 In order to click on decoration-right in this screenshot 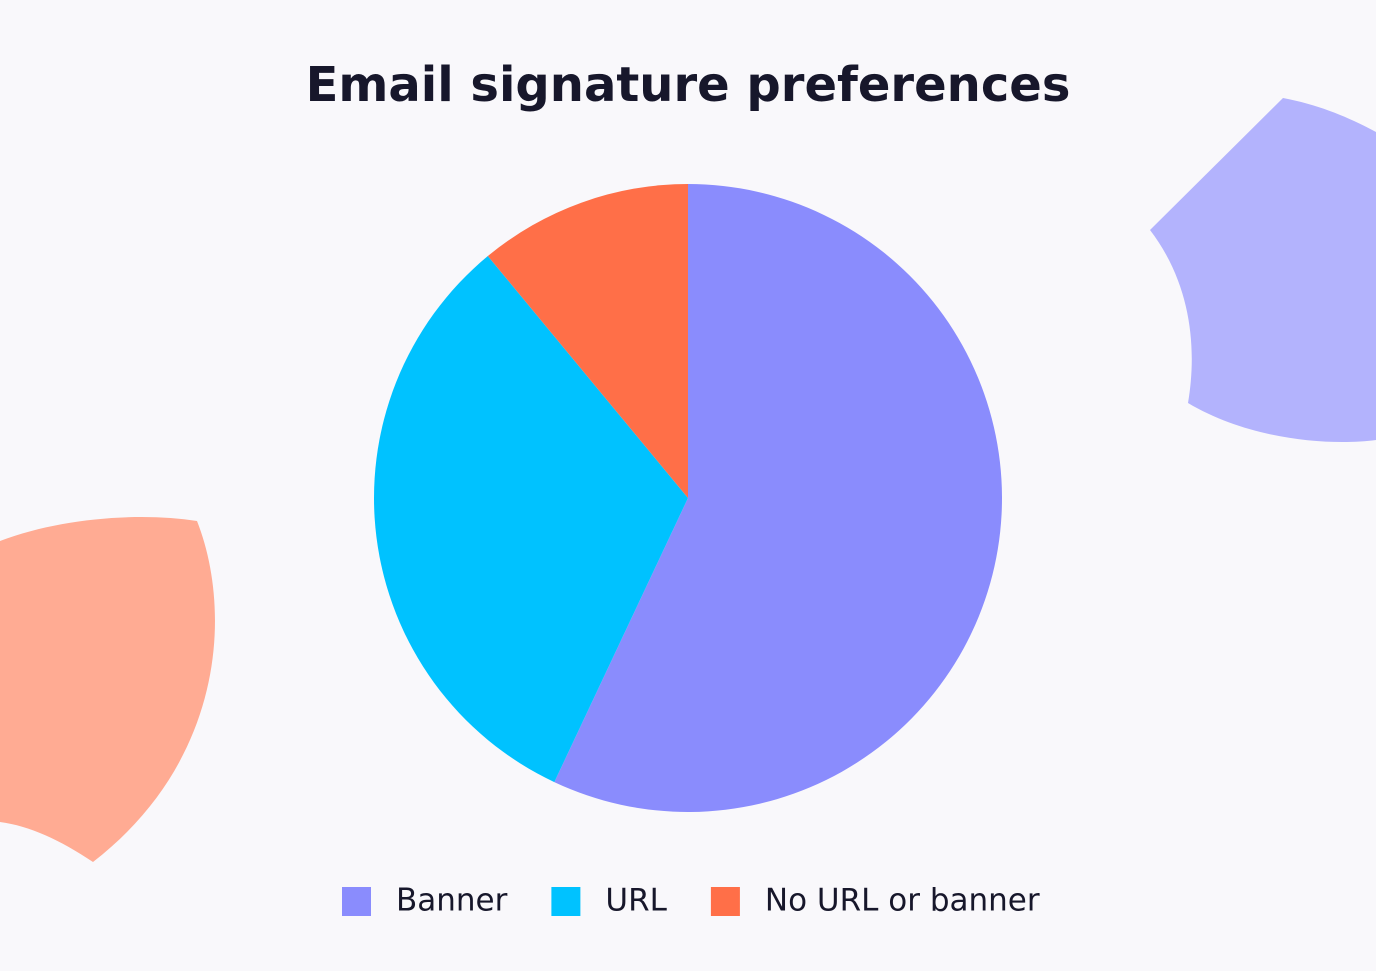, I will do `click(1263, 270)`.